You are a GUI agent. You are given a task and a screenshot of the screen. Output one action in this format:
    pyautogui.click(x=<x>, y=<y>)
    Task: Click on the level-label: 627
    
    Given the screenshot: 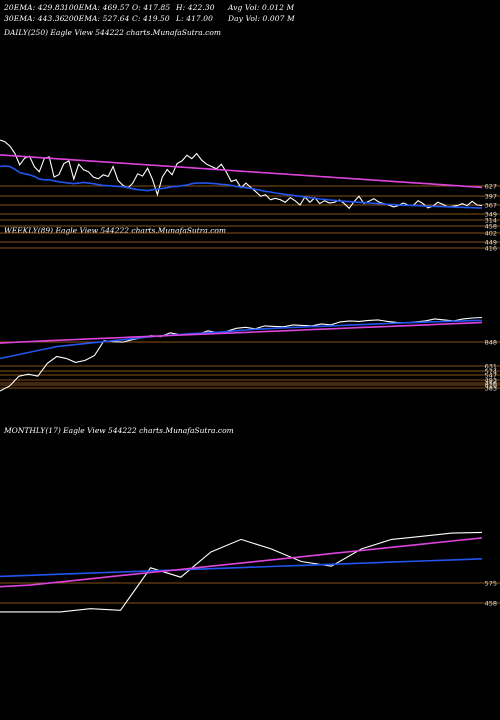 What is the action you would take?
    pyautogui.click(x=491, y=187)
    